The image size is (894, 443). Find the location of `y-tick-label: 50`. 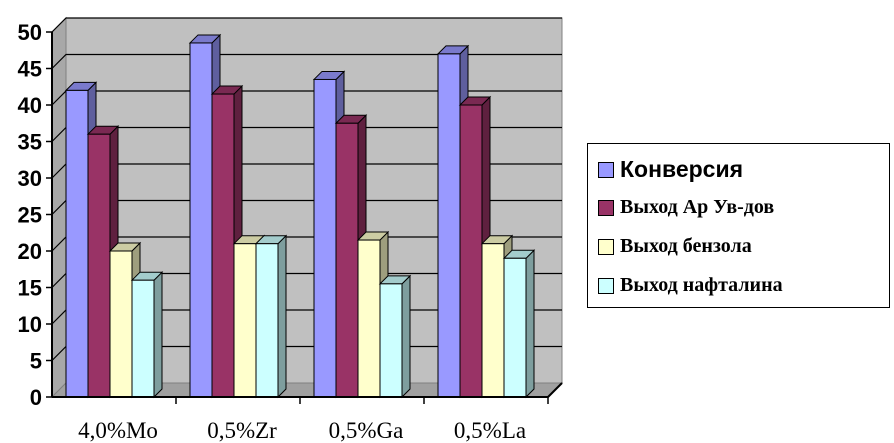

y-tick-label: 50 is located at coordinates (30, 32).